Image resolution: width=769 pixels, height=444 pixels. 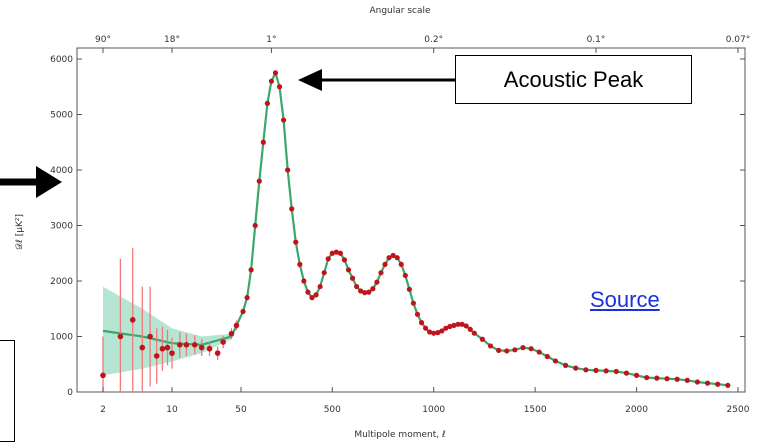 What do you see at coordinates (172, 410) in the screenshot?
I see `x-tick-label: 10` at bounding box center [172, 410].